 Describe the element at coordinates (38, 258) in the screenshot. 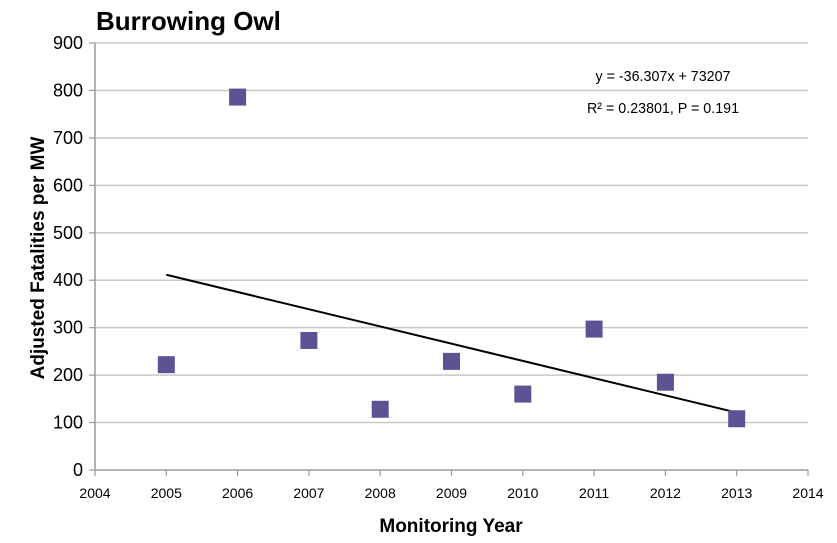

I see `y-axis-title: Adjusted Fatalities per MW` at that location.